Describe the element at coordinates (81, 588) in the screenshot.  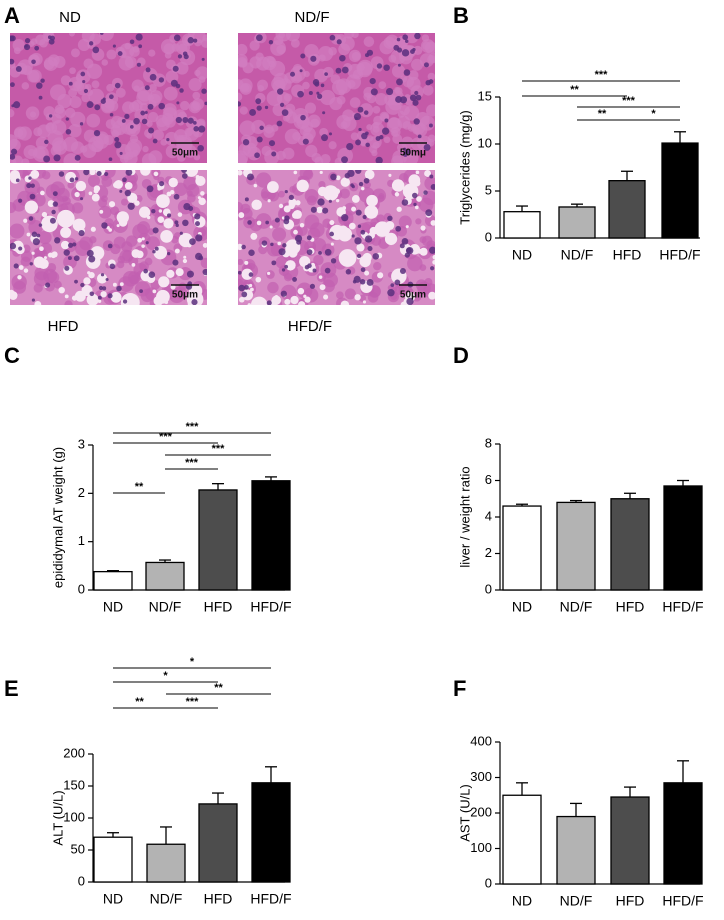
I see `y-tick-label: 0` at that location.